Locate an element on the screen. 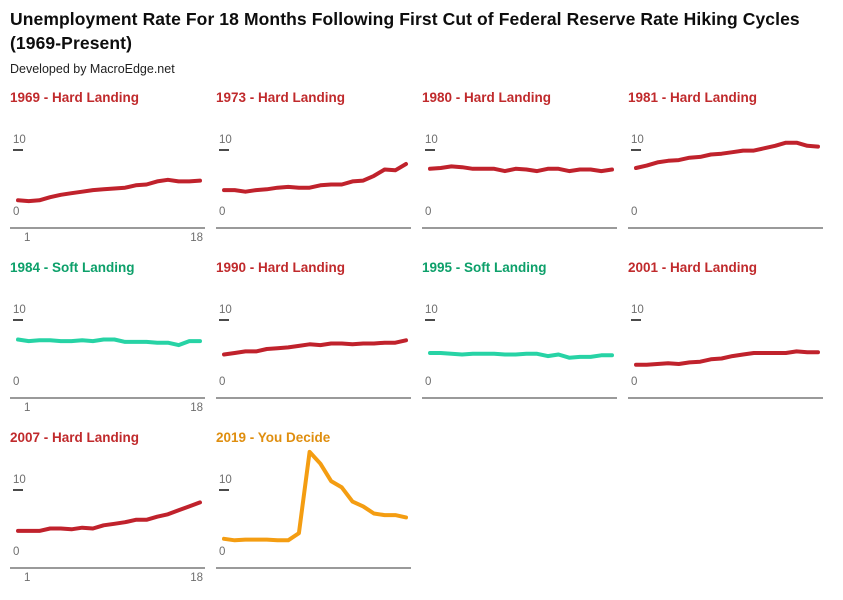 This screenshot has width=843, height=600. panel-title: 1969 - Hard Landing is located at coordinates (75, 97).